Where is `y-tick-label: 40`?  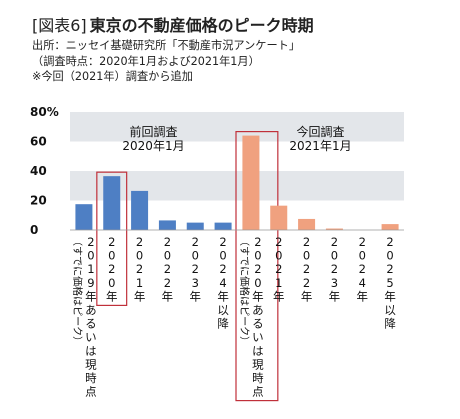
y-tick-label: 40 is located at coordinates (38, 171).